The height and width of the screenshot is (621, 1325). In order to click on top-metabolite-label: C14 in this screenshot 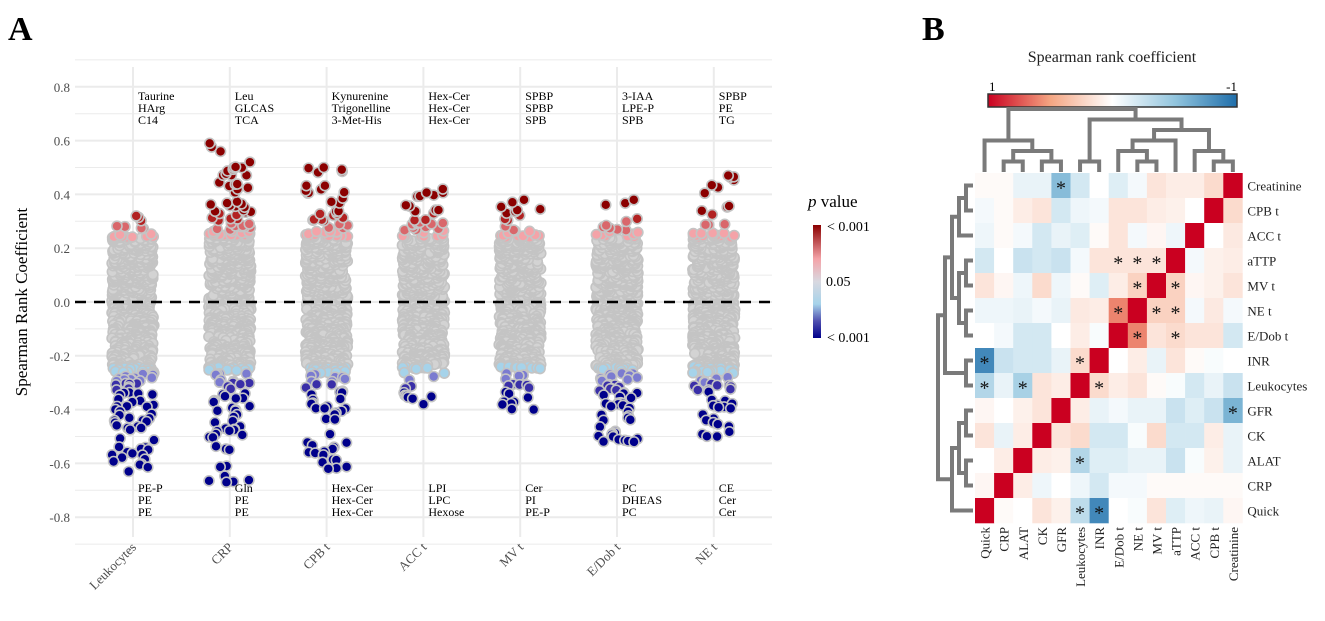, I will do `click(148, 120)`.